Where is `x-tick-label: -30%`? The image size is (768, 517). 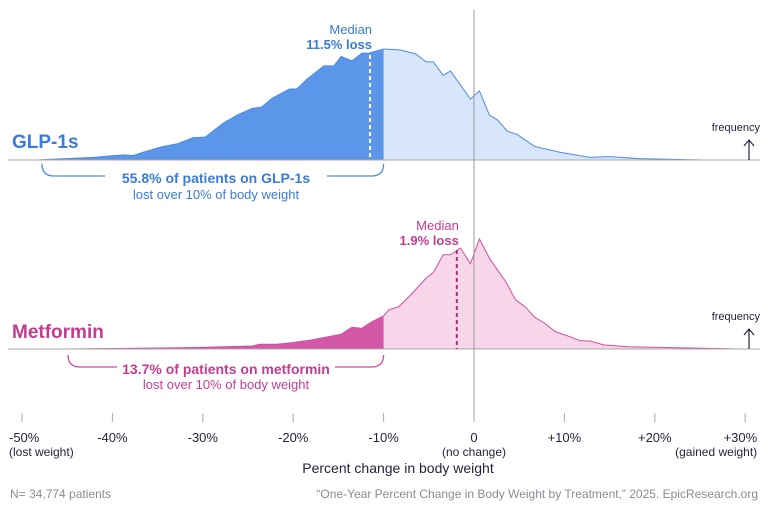 x-tick-label: -30% is located at coordinates (203, 437).